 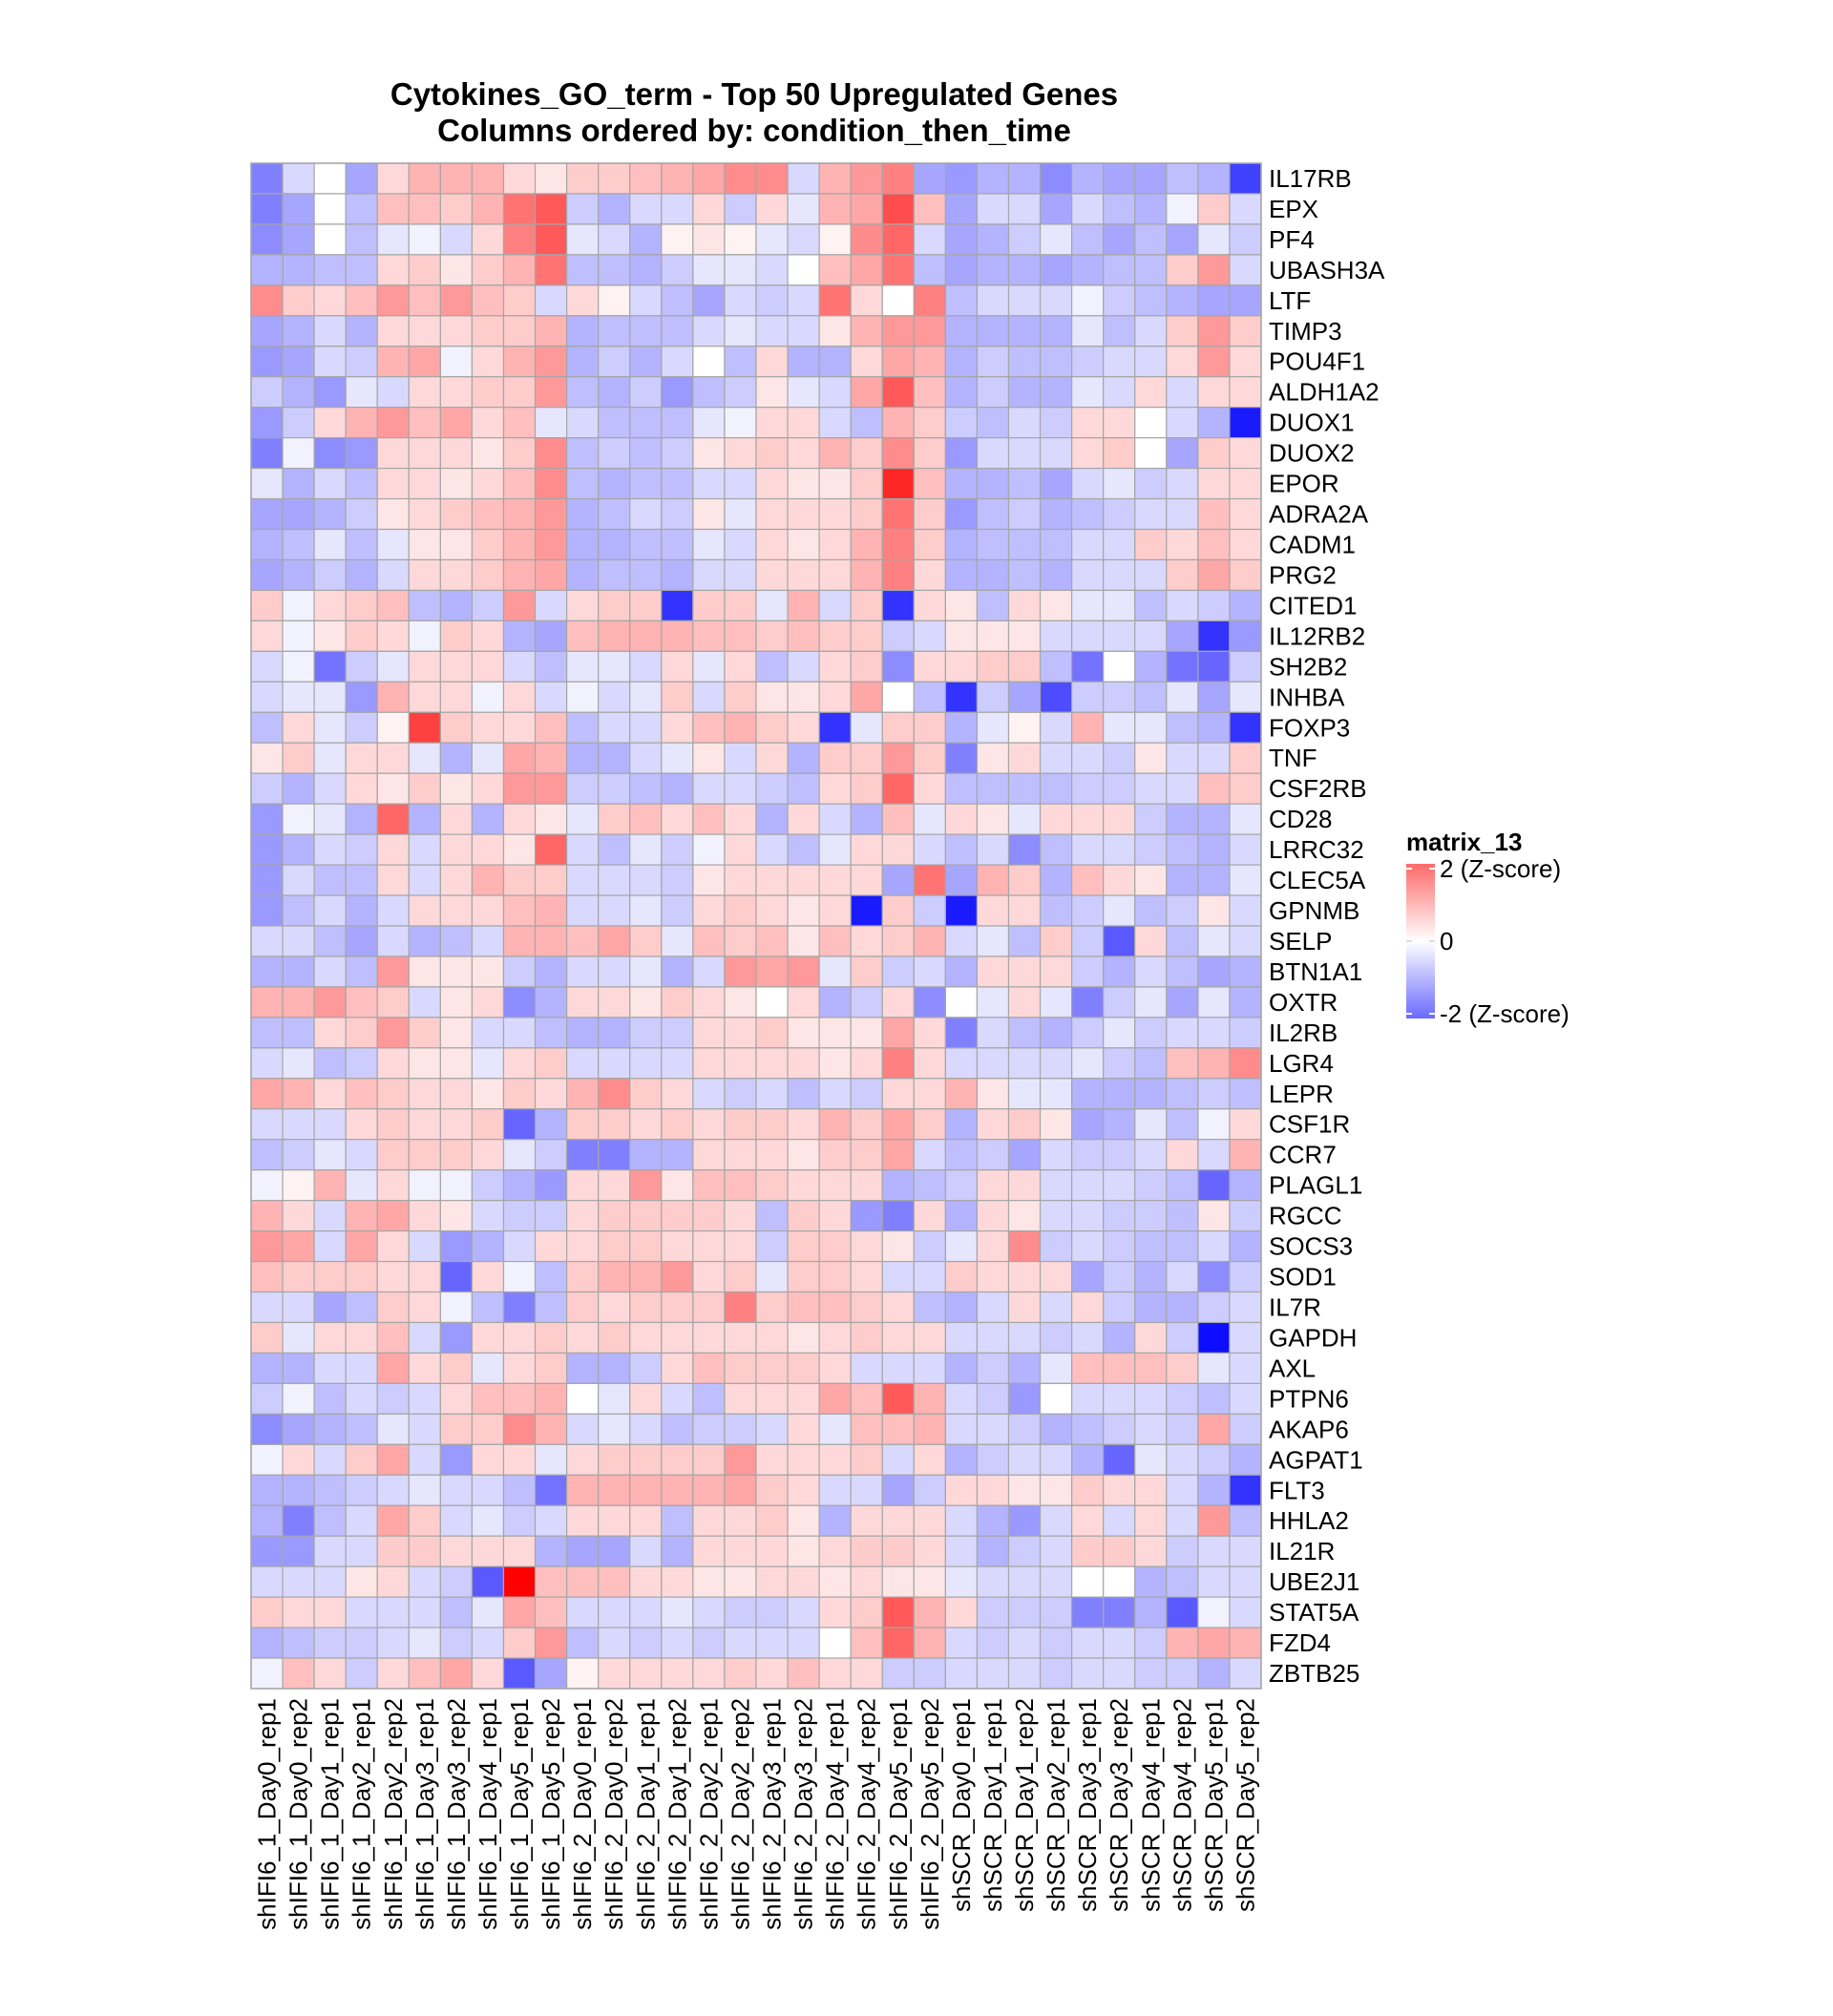 I want to click on row-label: EPX, so click(x=1293, y=209).